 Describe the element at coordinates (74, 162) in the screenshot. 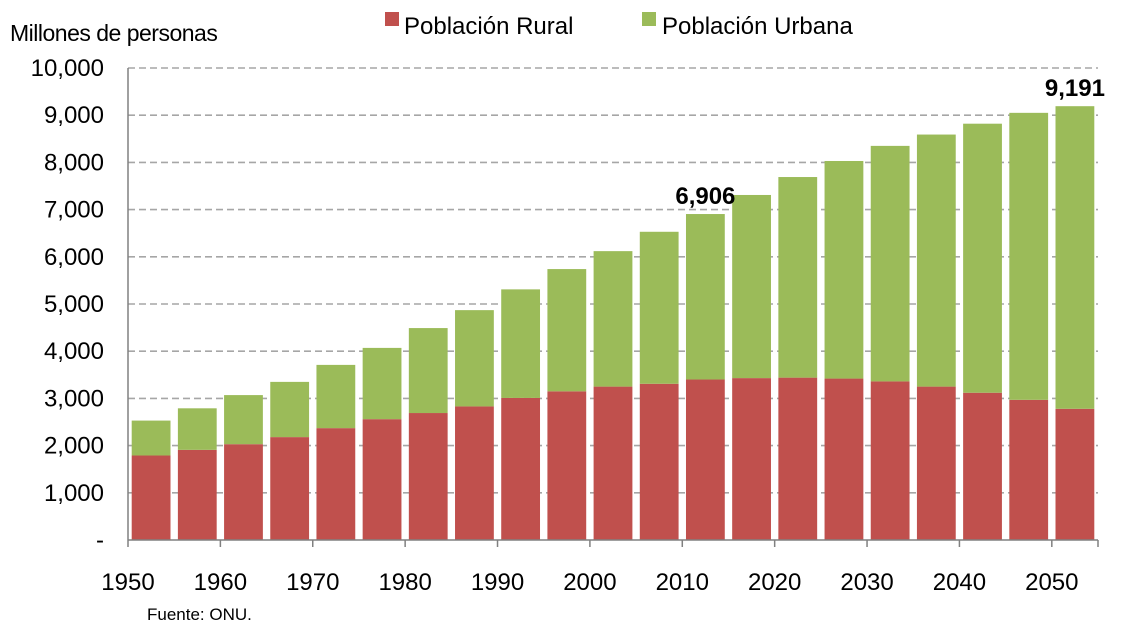

I see `y-tick-label: 8,000` at that location.